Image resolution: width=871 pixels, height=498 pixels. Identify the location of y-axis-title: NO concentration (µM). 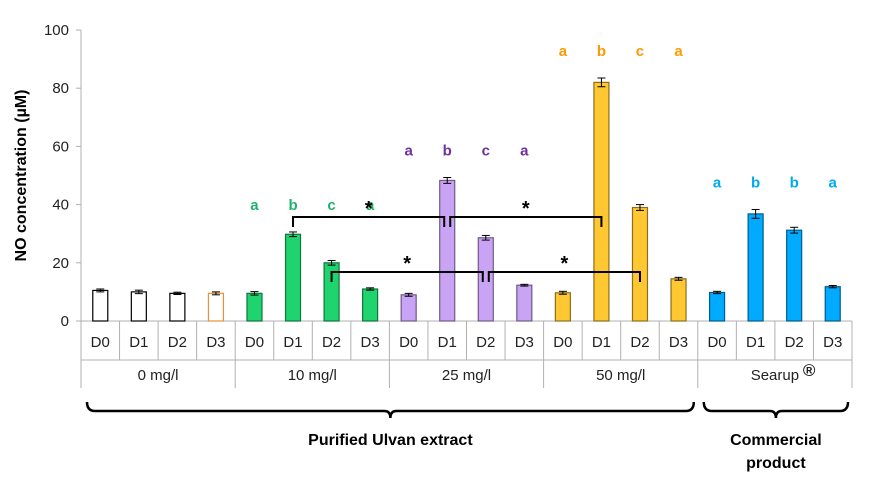
(21, 176).